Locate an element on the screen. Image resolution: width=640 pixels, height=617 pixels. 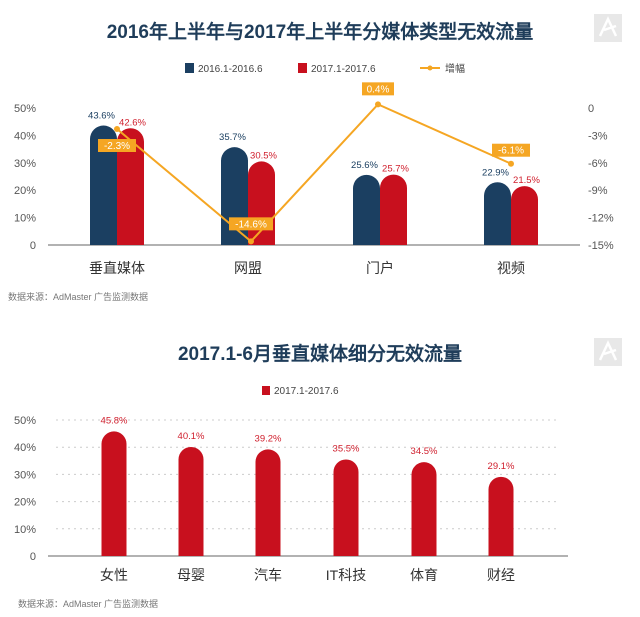
data-label: 39.2% is located at coordinates (268, 438).